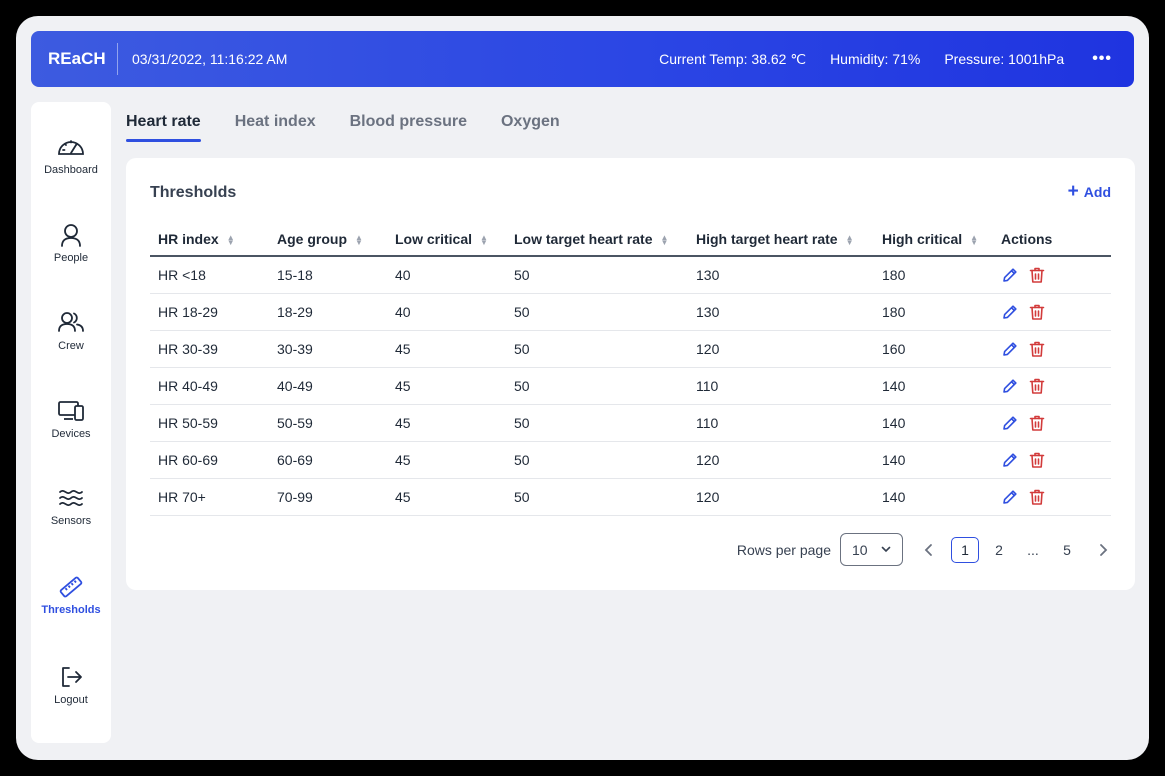  I want to click on table-cell: HR 40-49, so click(209, 386).